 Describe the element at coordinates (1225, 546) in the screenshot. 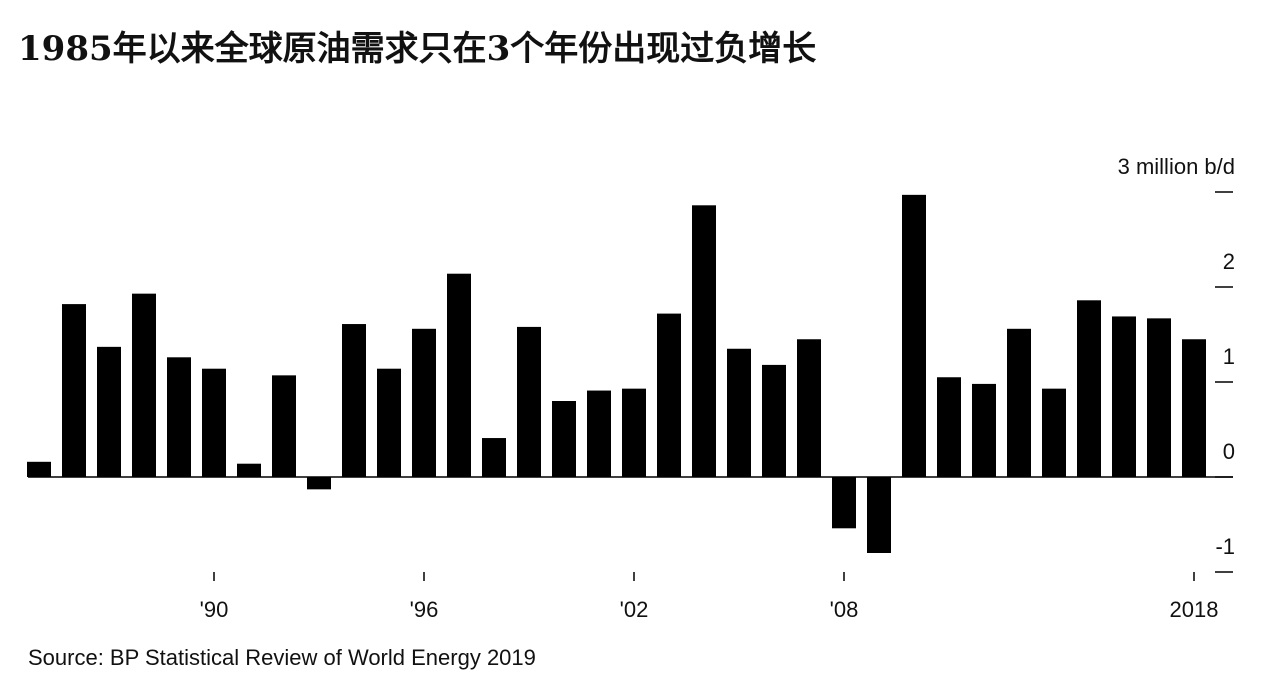

I see `y-tick-label: -1` at that location.